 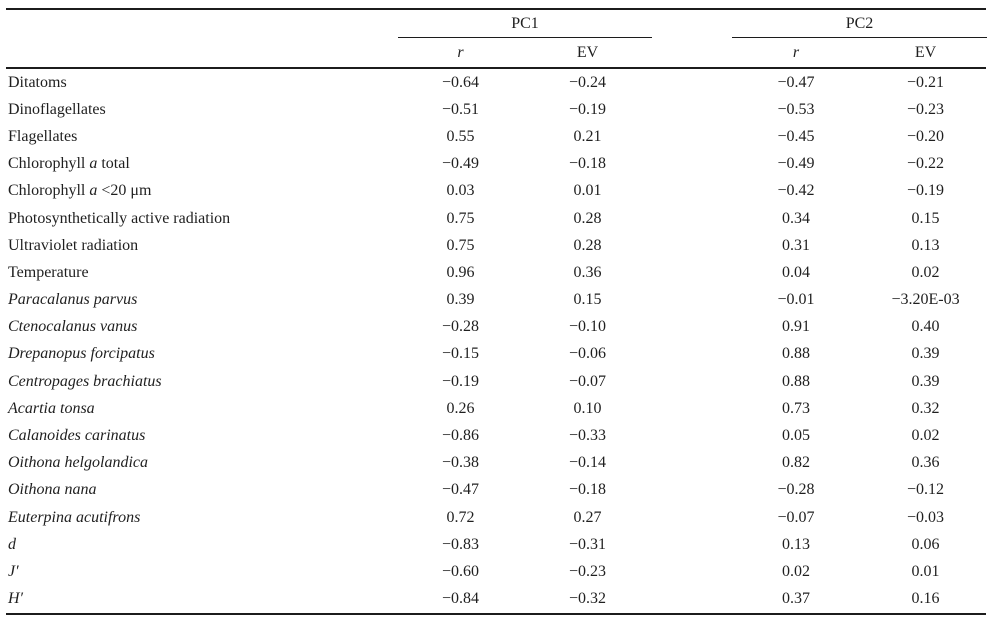 What do you see at coordinates (587, 164) in the screenshot?
I see `cell-value: −0.18` at bounding box center [587, 164].